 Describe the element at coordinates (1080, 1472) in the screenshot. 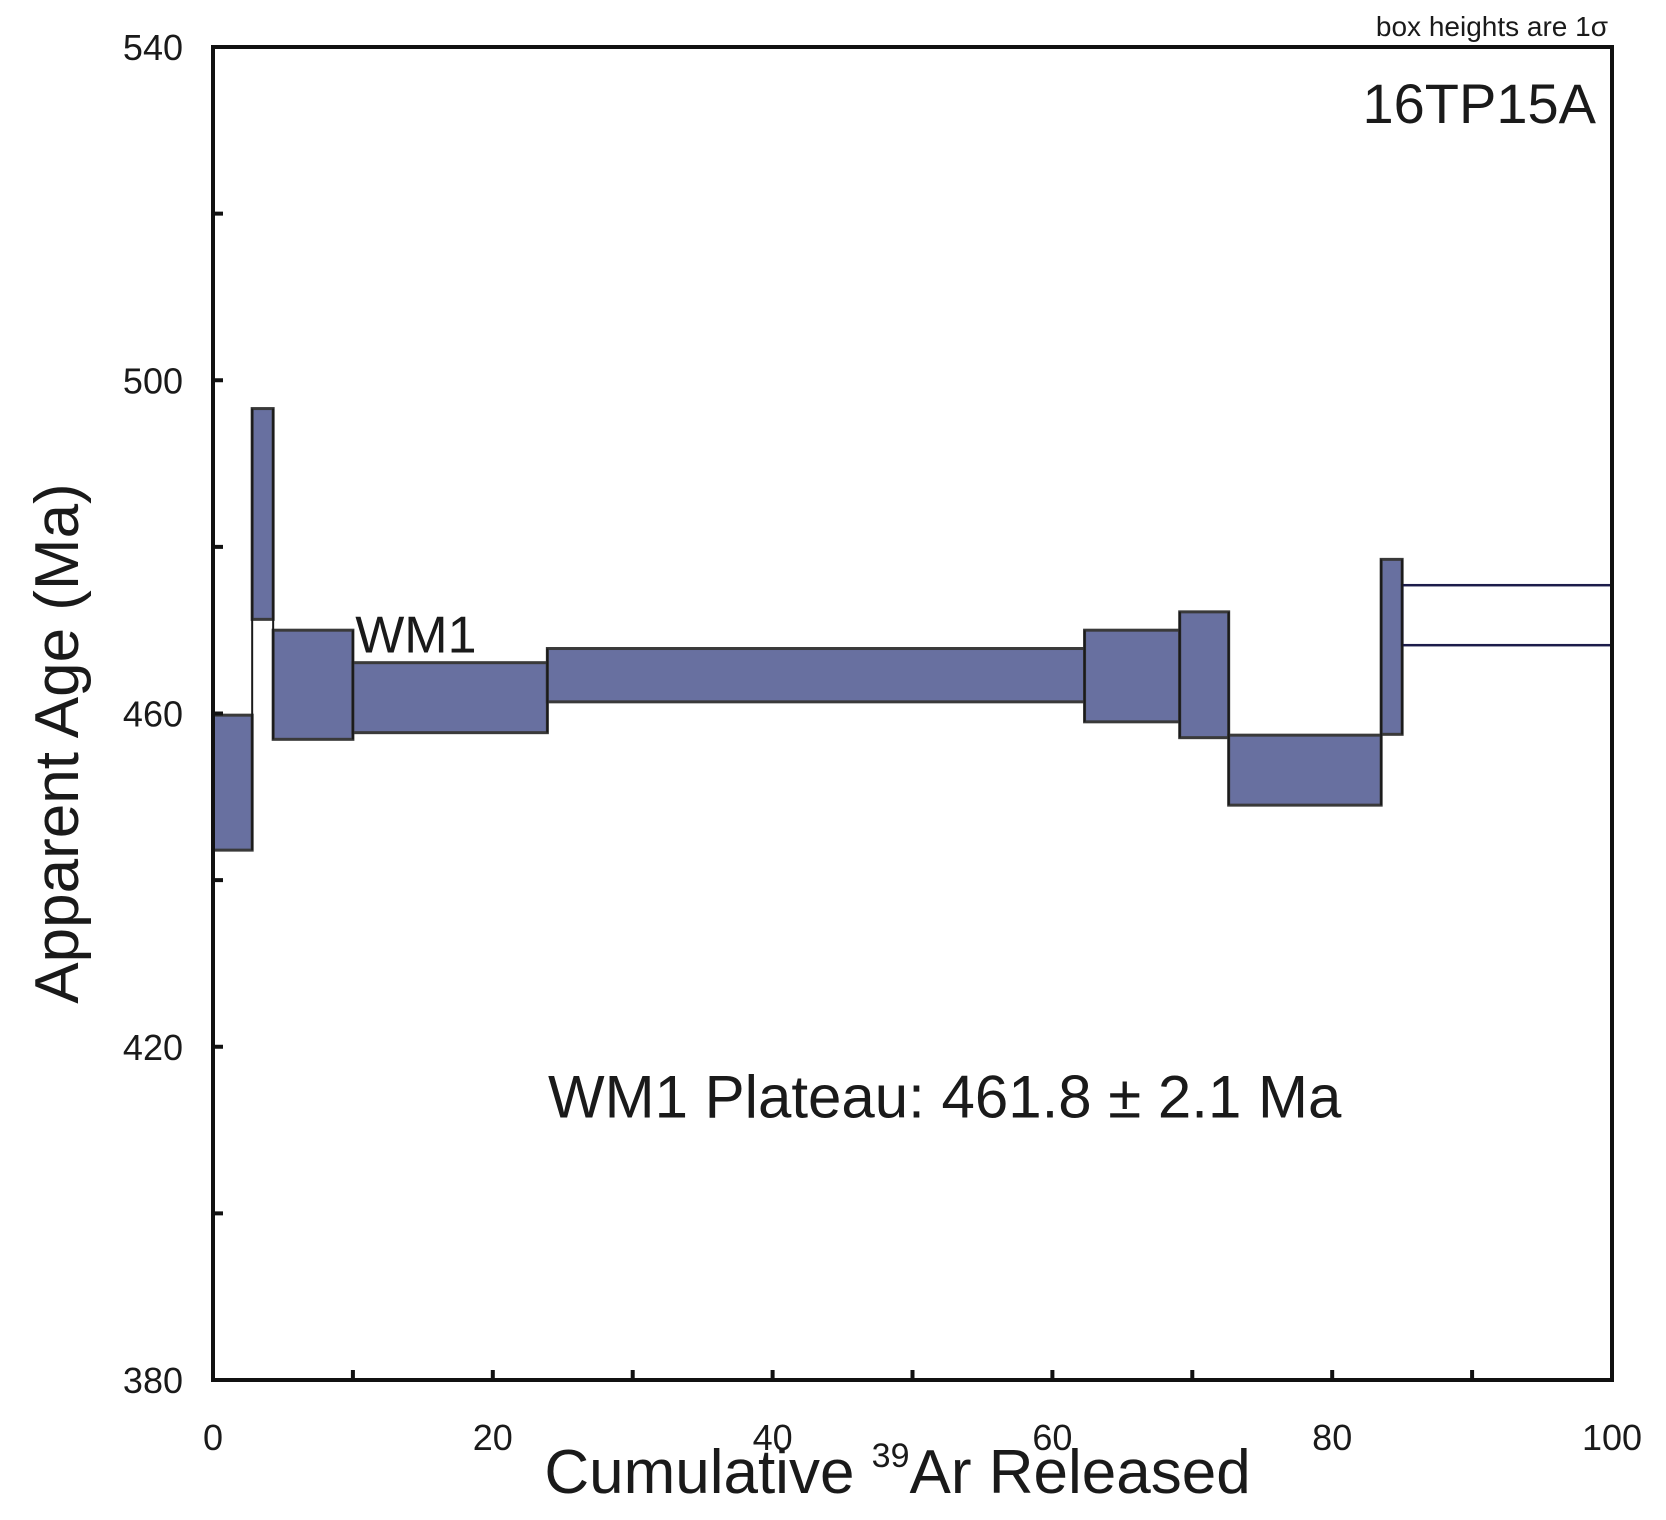

I see `x-axis-title-suffix: Ar Released` at that location.